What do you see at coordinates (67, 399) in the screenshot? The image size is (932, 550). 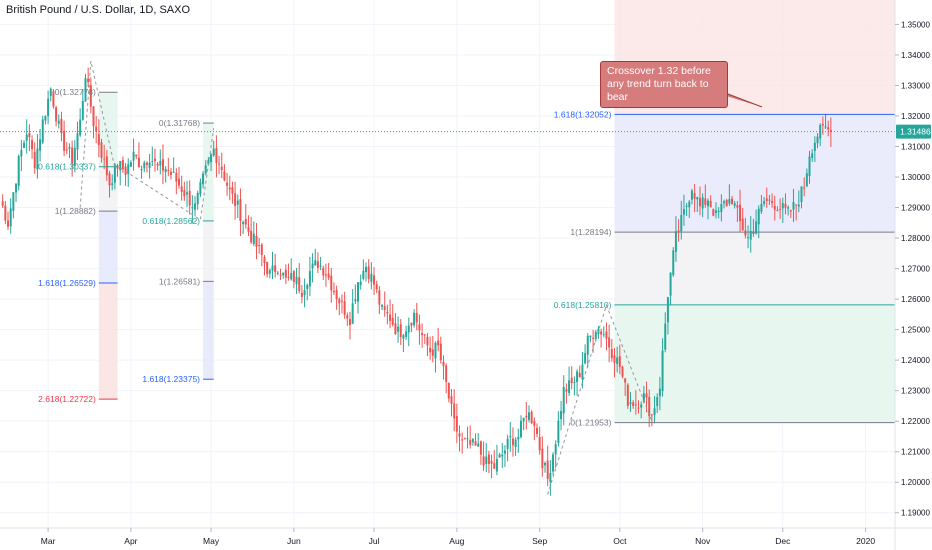 I see `fib-level-label: 2.618(1.22722)` at bounding box center [67, 399].